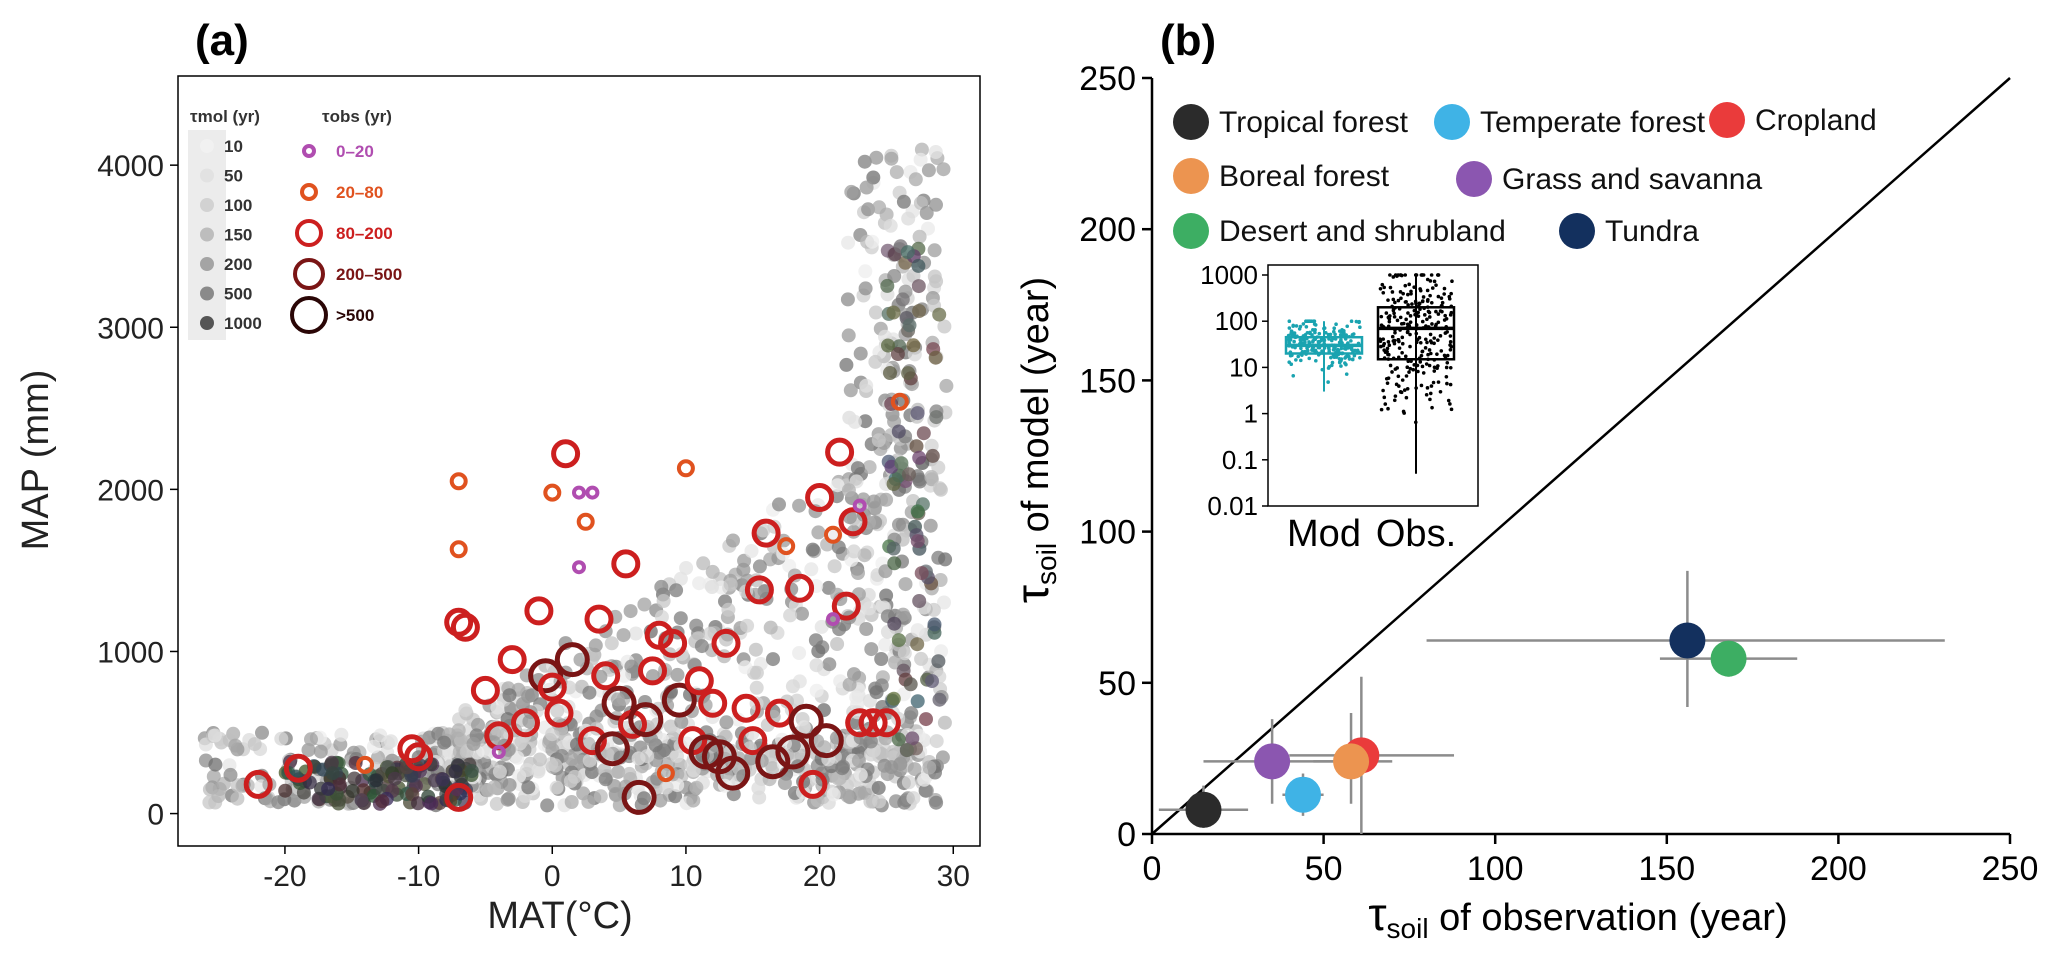 Image resolution: width=2067 pixels, height=963 pixels. Describe the element at coordinates (309, 233) in the screenshot. I see `legend-obs-ring` at that location.